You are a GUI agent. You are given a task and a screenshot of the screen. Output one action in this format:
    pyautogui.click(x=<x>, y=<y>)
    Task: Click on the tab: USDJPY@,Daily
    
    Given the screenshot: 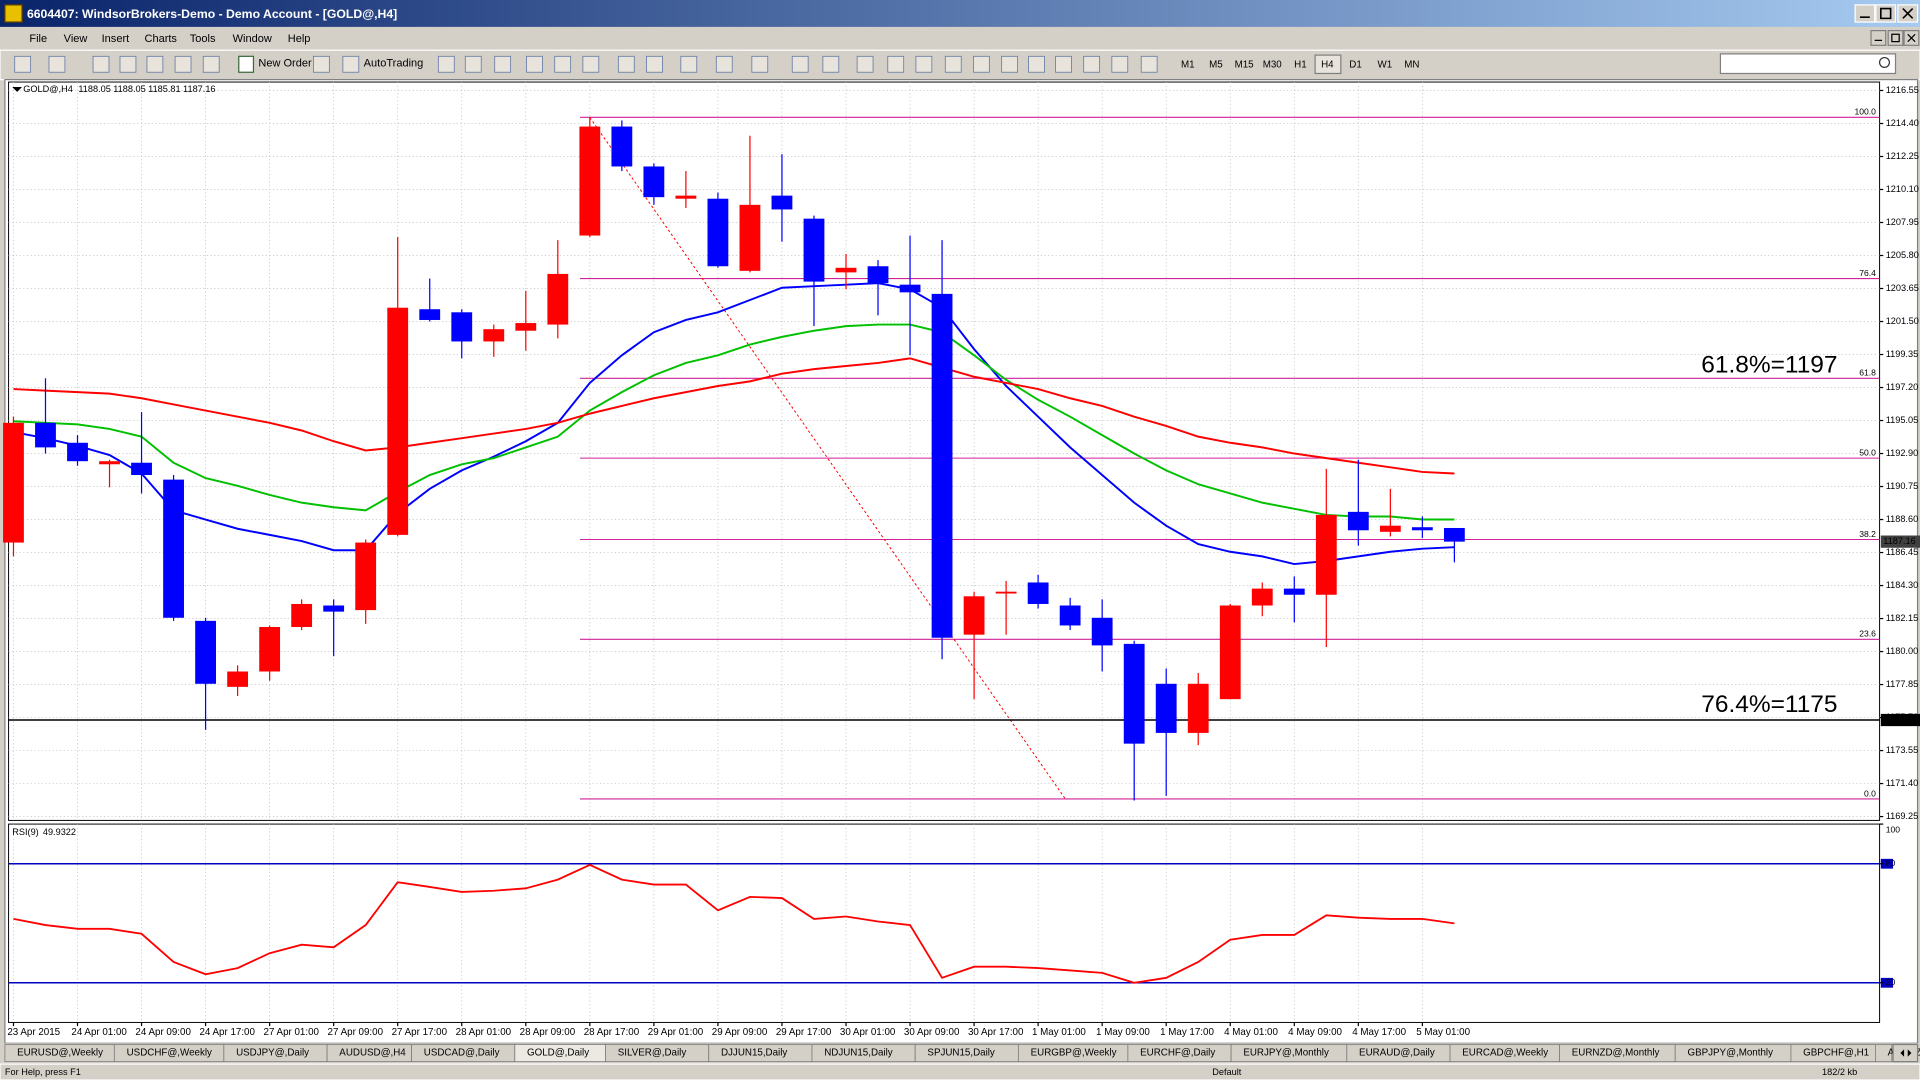 What is the action you would take?
    pyautogui.click(x=275, y=1053)
    